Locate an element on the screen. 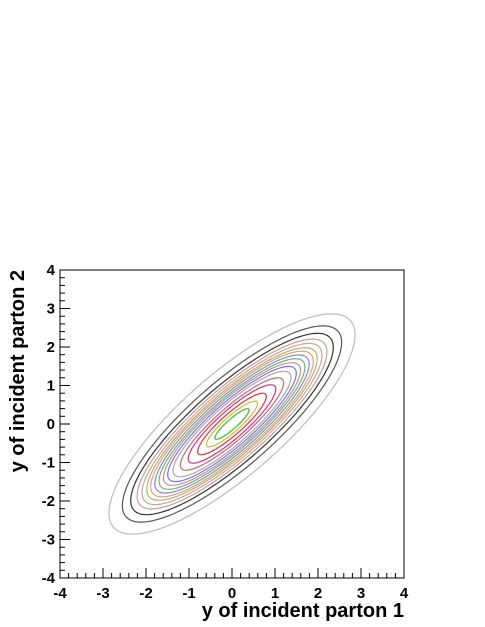  x-tick-label: -3 is located at coordinates (102, 593).